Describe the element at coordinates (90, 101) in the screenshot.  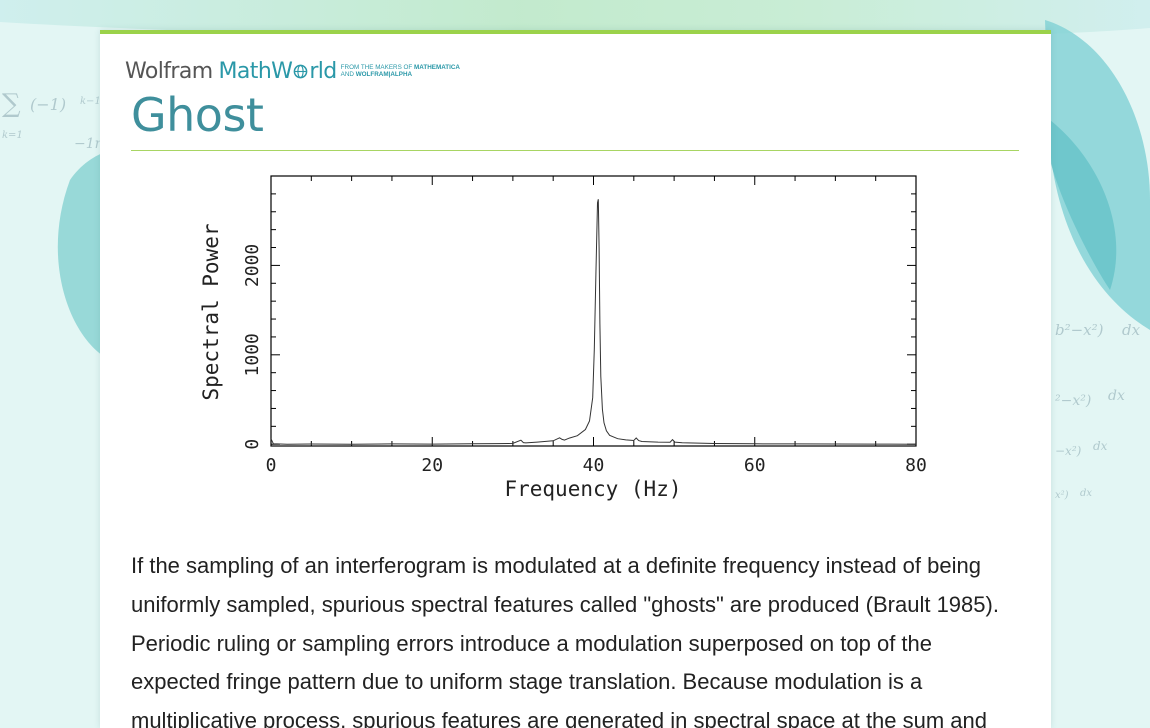
I see `svg-text: k−1` at that location.